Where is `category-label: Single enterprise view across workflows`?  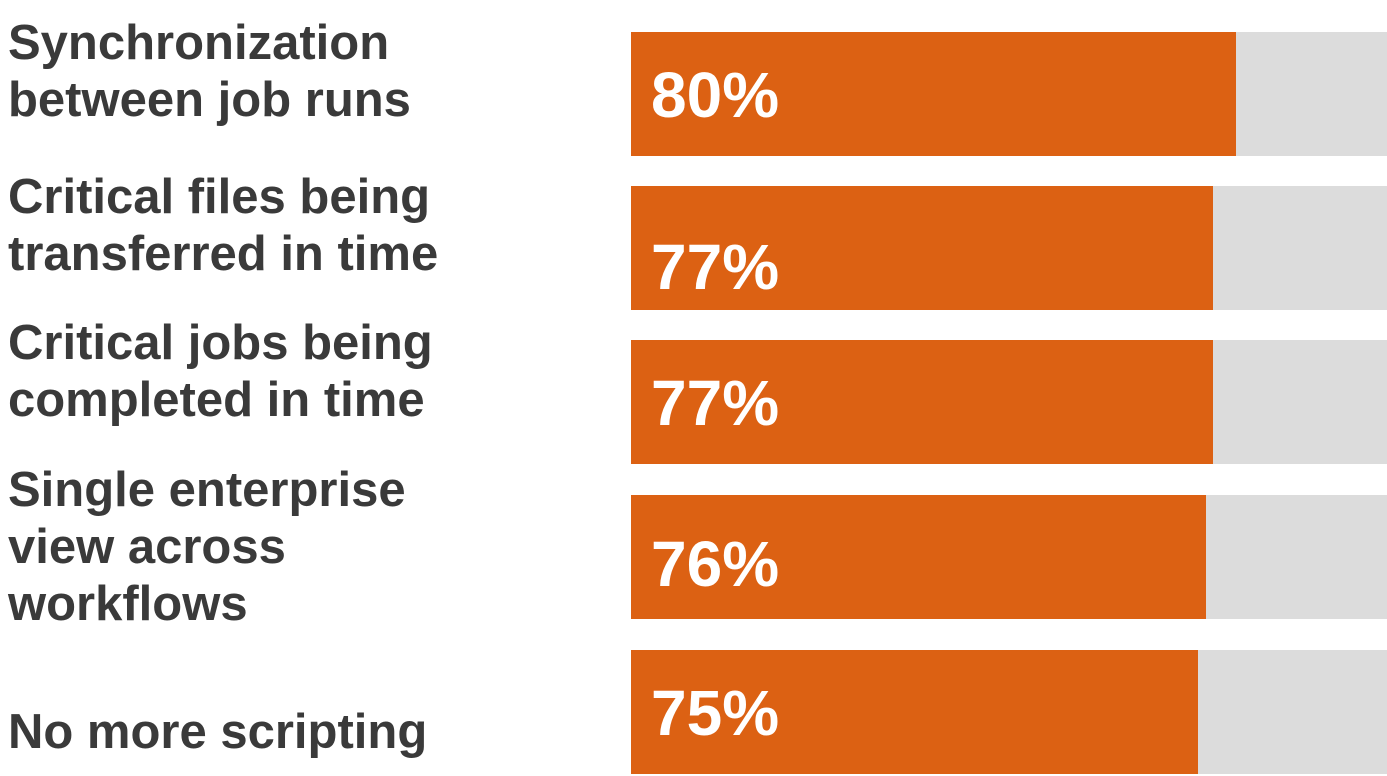 category-label: Single enterprise view across workflows is located at coordinates (207, 547).